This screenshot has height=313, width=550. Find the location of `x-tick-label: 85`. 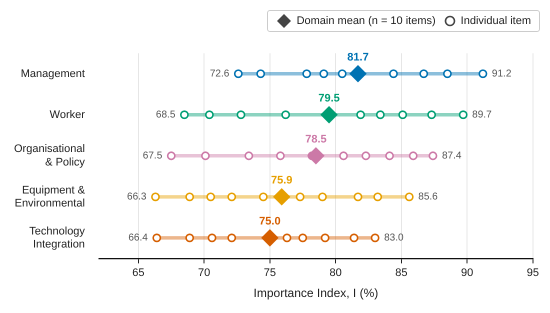

x-tick-label: 85 is located at coordinates (401, 273).